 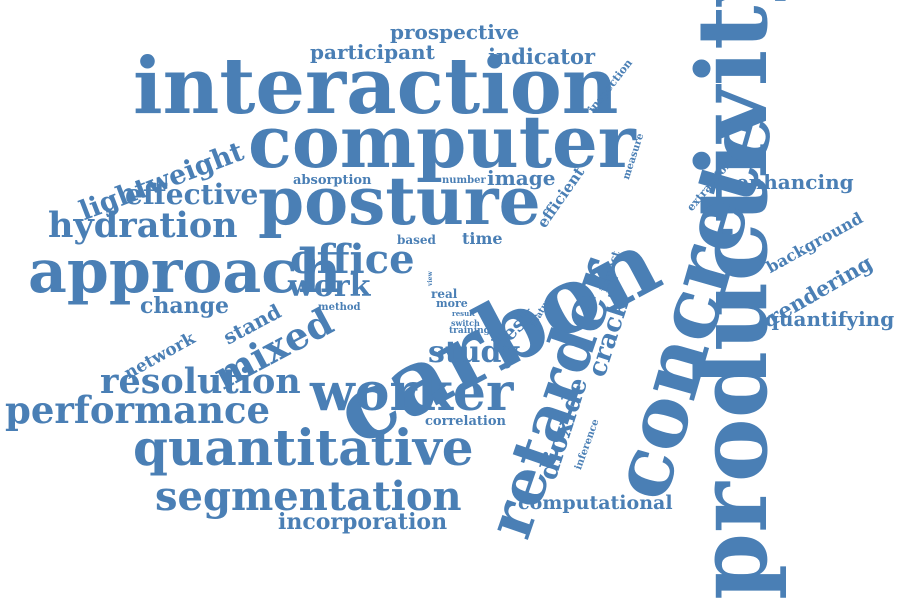 What do you see at coordinates (442, 141) in the screenshot?
I see `word-computer: computer` at bounding box center [442, 141].